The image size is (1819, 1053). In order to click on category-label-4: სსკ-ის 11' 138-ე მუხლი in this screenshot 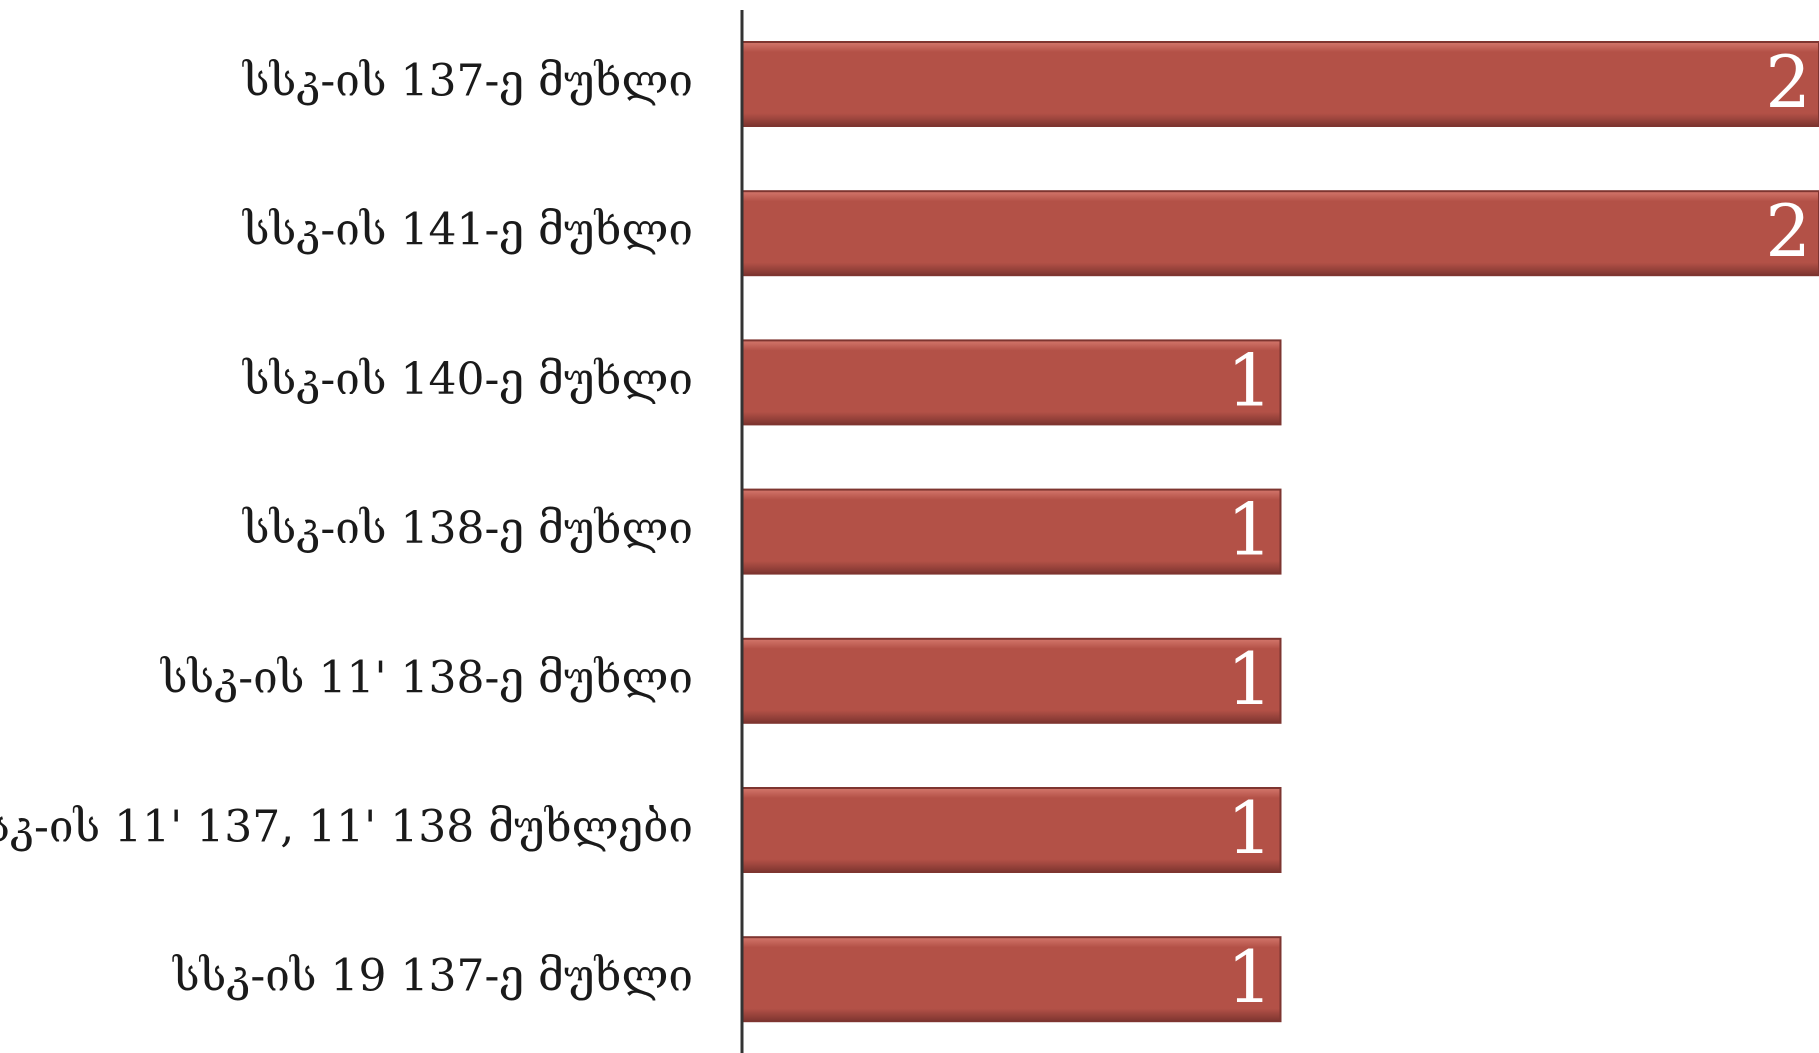, I will do `click(426, 677)`.